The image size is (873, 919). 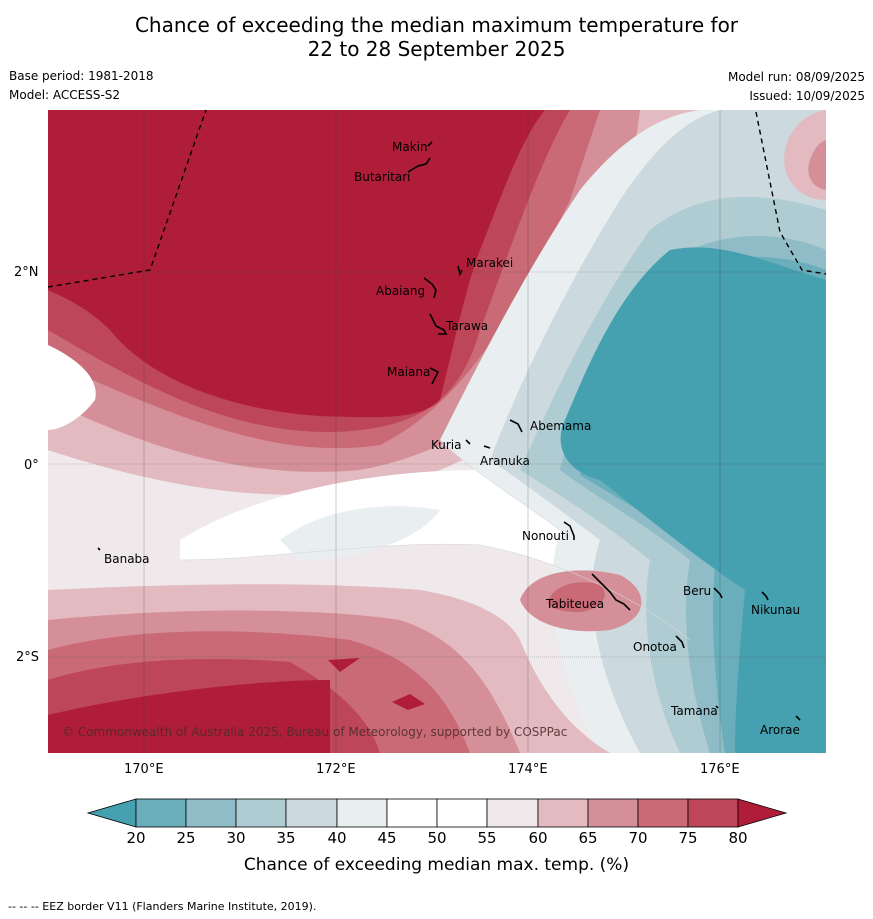 I want to click on island-label-tamana: Tamana, so click(x=694, y=711).